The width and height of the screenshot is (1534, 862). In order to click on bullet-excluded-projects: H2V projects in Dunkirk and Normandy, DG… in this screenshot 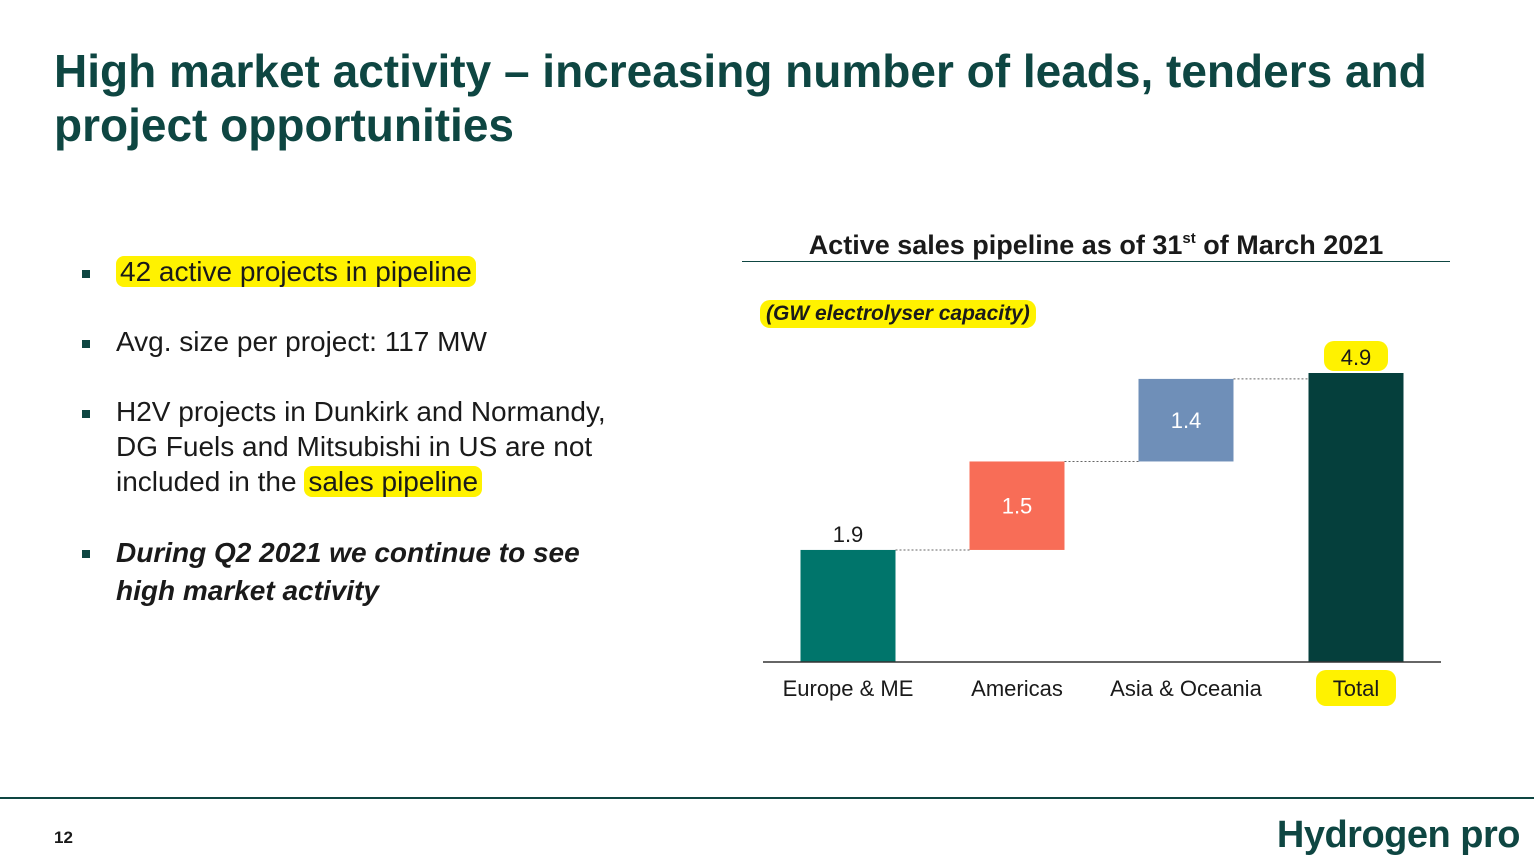, I will do `click(358, 446)`.